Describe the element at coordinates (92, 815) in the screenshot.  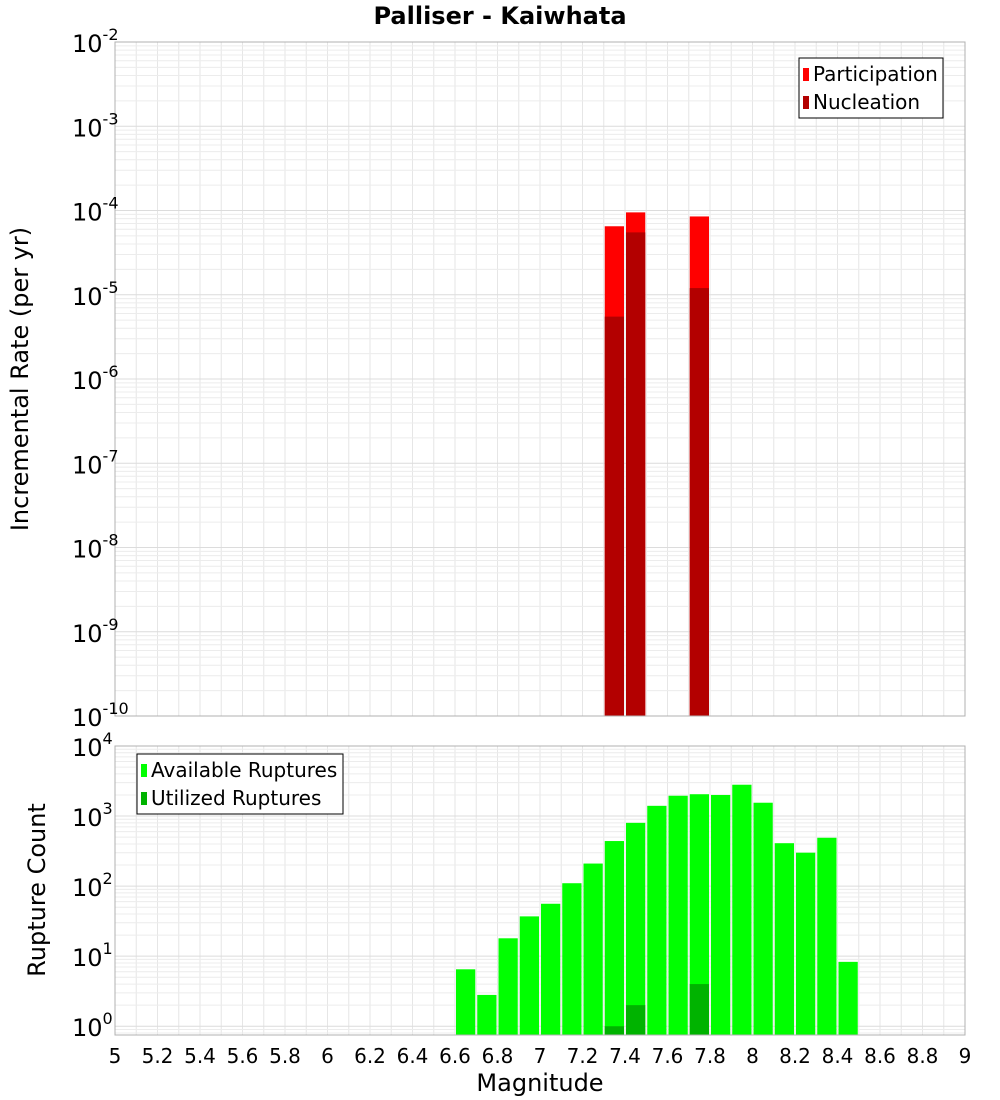
I see `bottom-y-tick-label: 10³` at that location.